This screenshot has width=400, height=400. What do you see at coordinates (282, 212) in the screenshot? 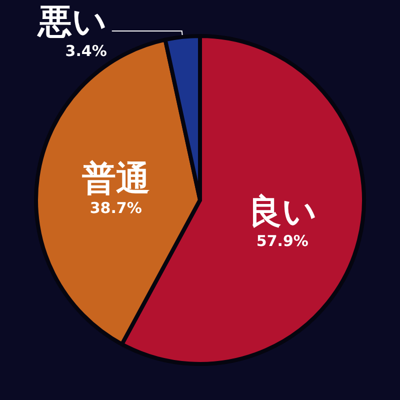
I see `slice-label: 良い` at bounding box center [282, 212].